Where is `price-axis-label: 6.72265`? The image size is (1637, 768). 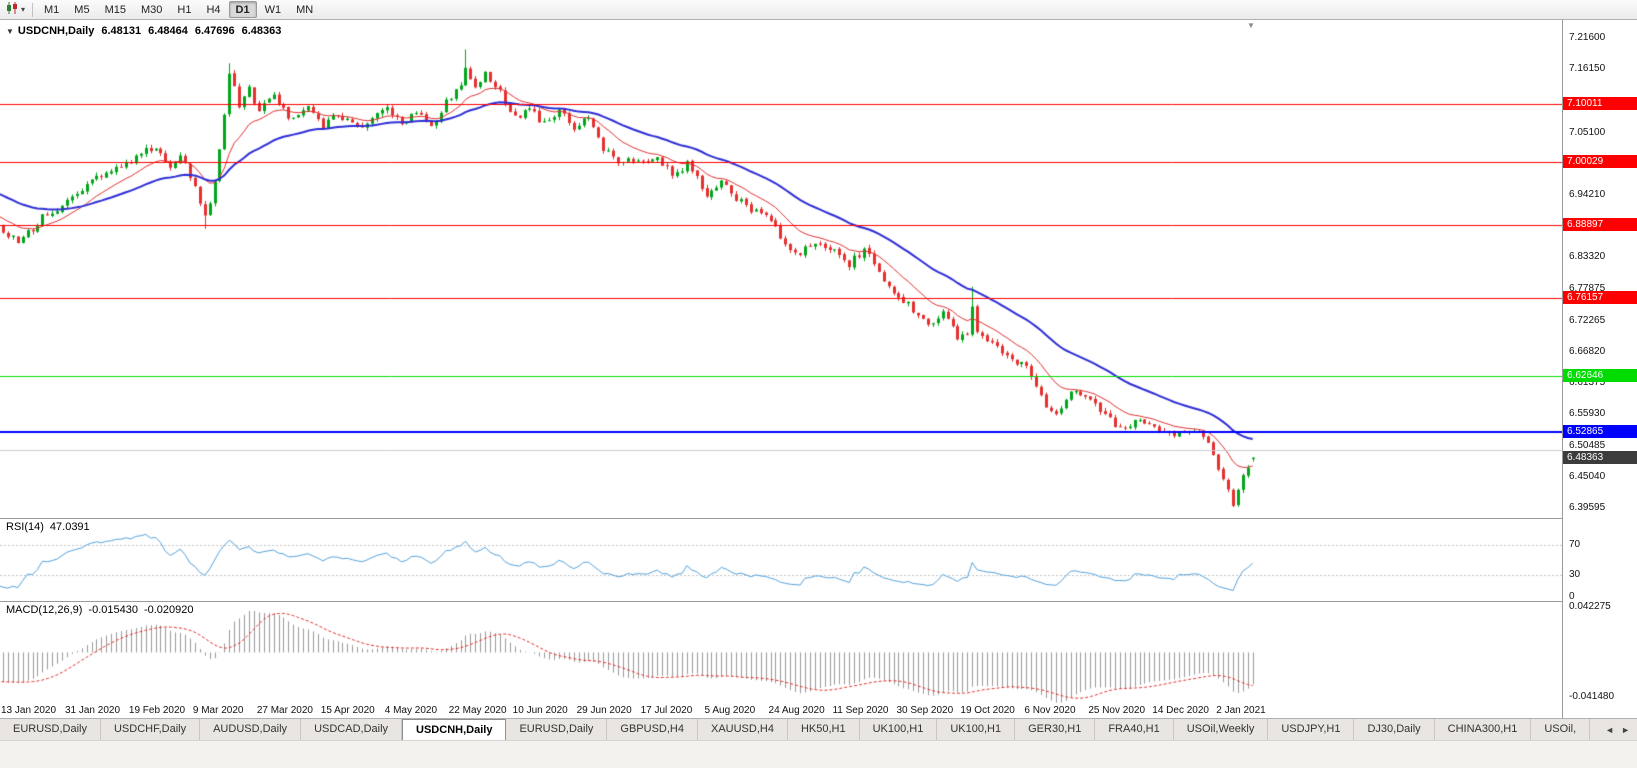 price-axis-label: 6.72265 is located at coordinates (1587, 320).